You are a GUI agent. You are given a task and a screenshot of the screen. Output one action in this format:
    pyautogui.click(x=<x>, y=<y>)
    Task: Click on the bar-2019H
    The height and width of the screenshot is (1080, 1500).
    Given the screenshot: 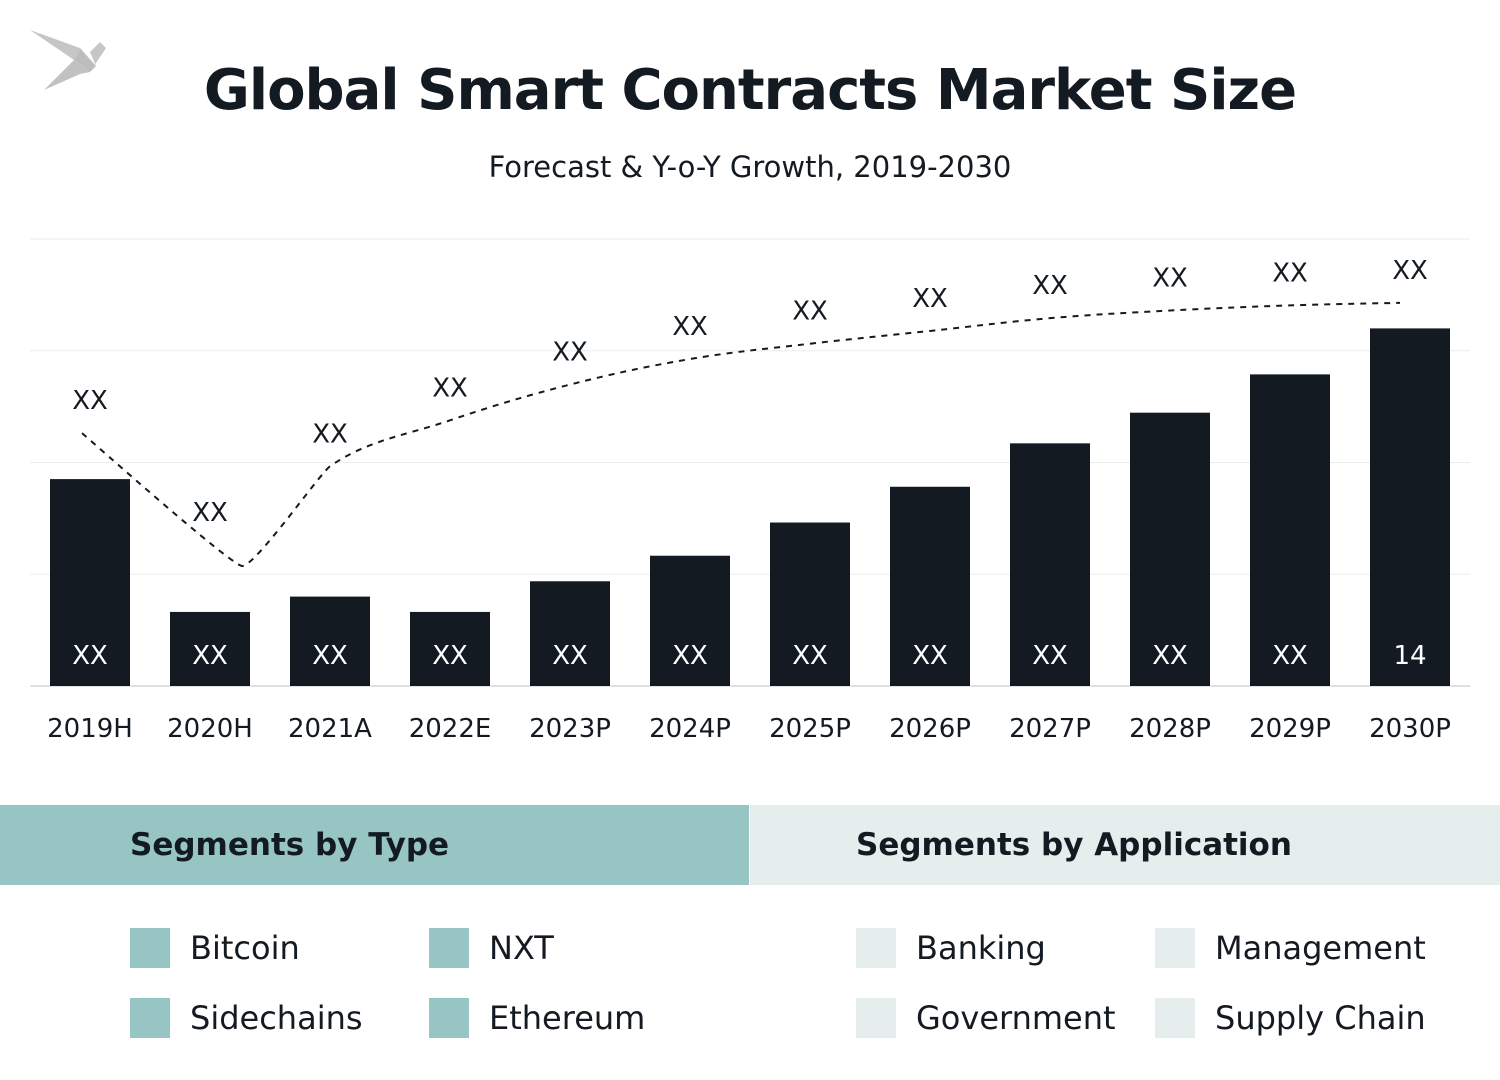 What is the action you would take?
    pyautogui.click(x=90, y=582)
    